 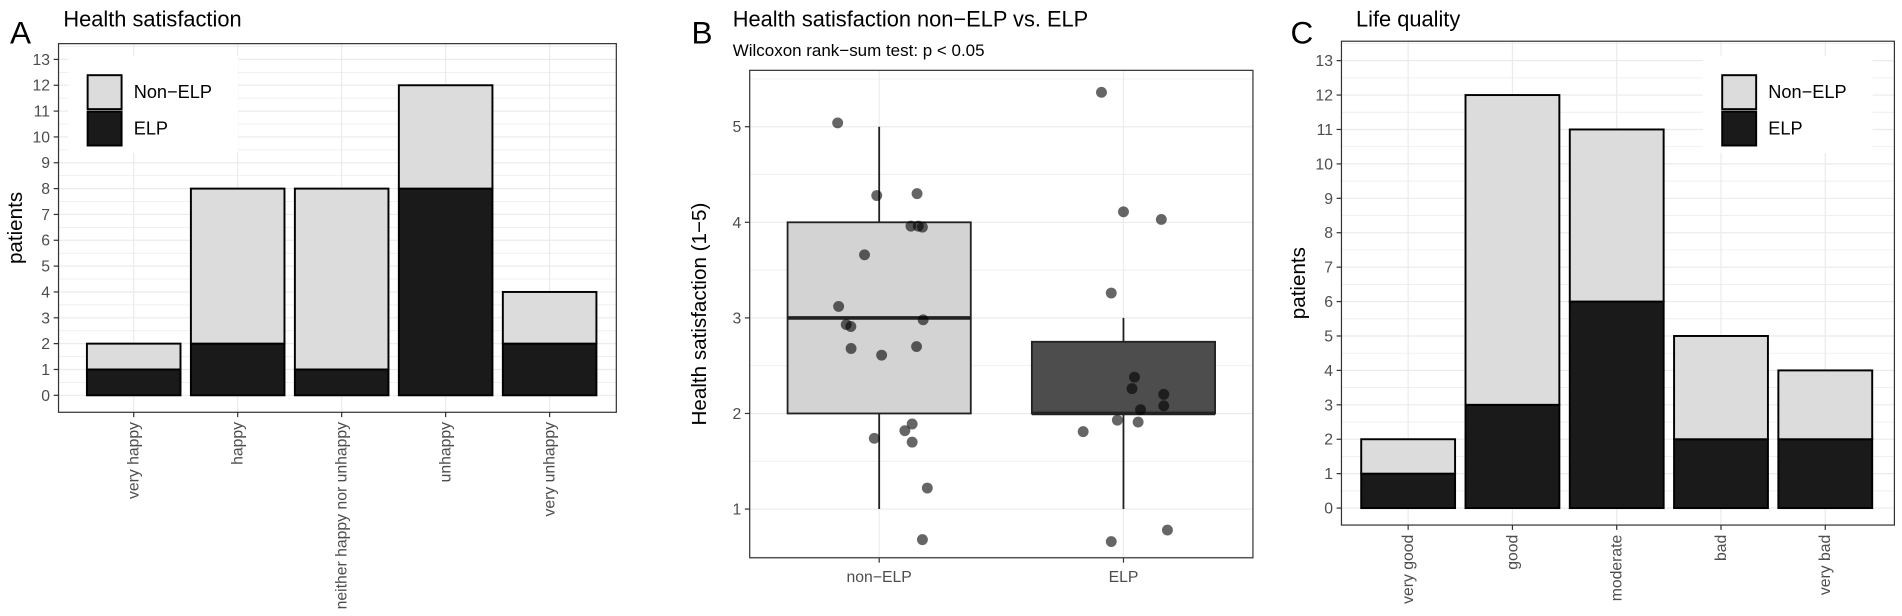 What do you see at coordinates (342, 516) in the screenshot?
I see `panel-a-x-tick-label: neither happy nor unhappy` at bounding box center [342, 516].